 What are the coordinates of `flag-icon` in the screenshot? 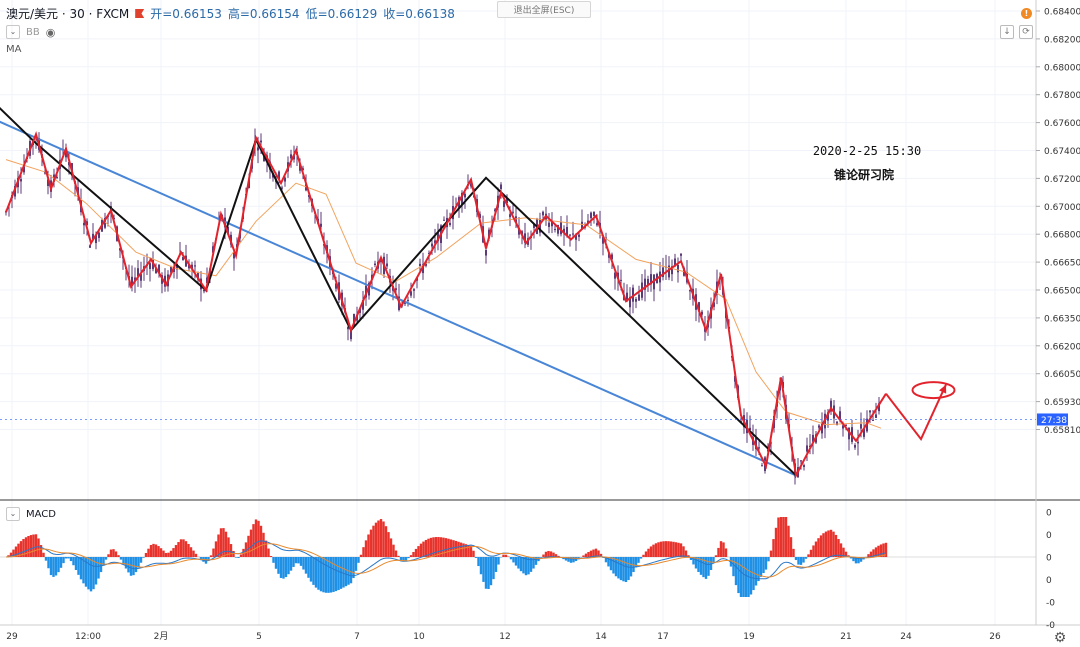 It's located at (140, 13).